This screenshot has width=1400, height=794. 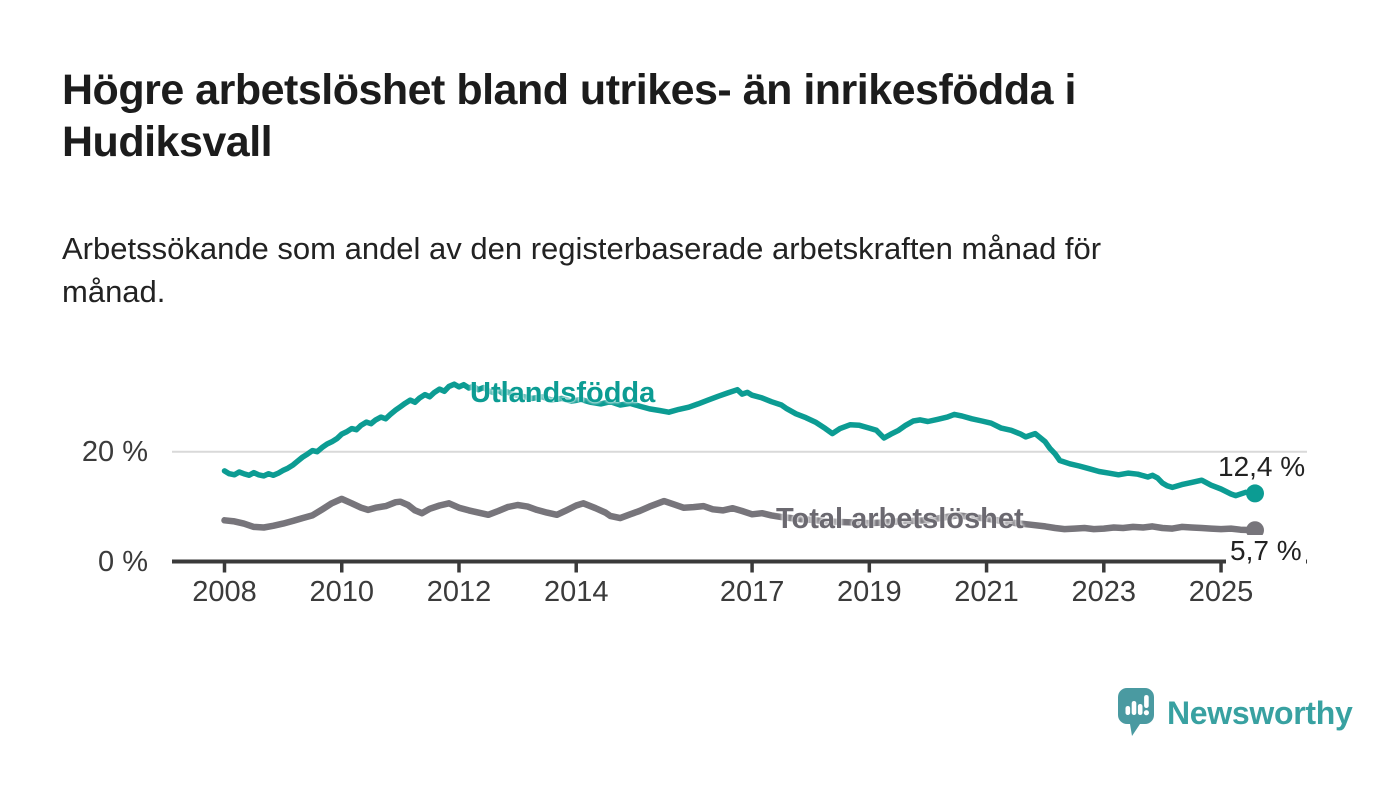 What do you see at coordinates (114, 451) in the screenshot?
I see `y-tick-label: 20 %` at bounding box center [114, 451].